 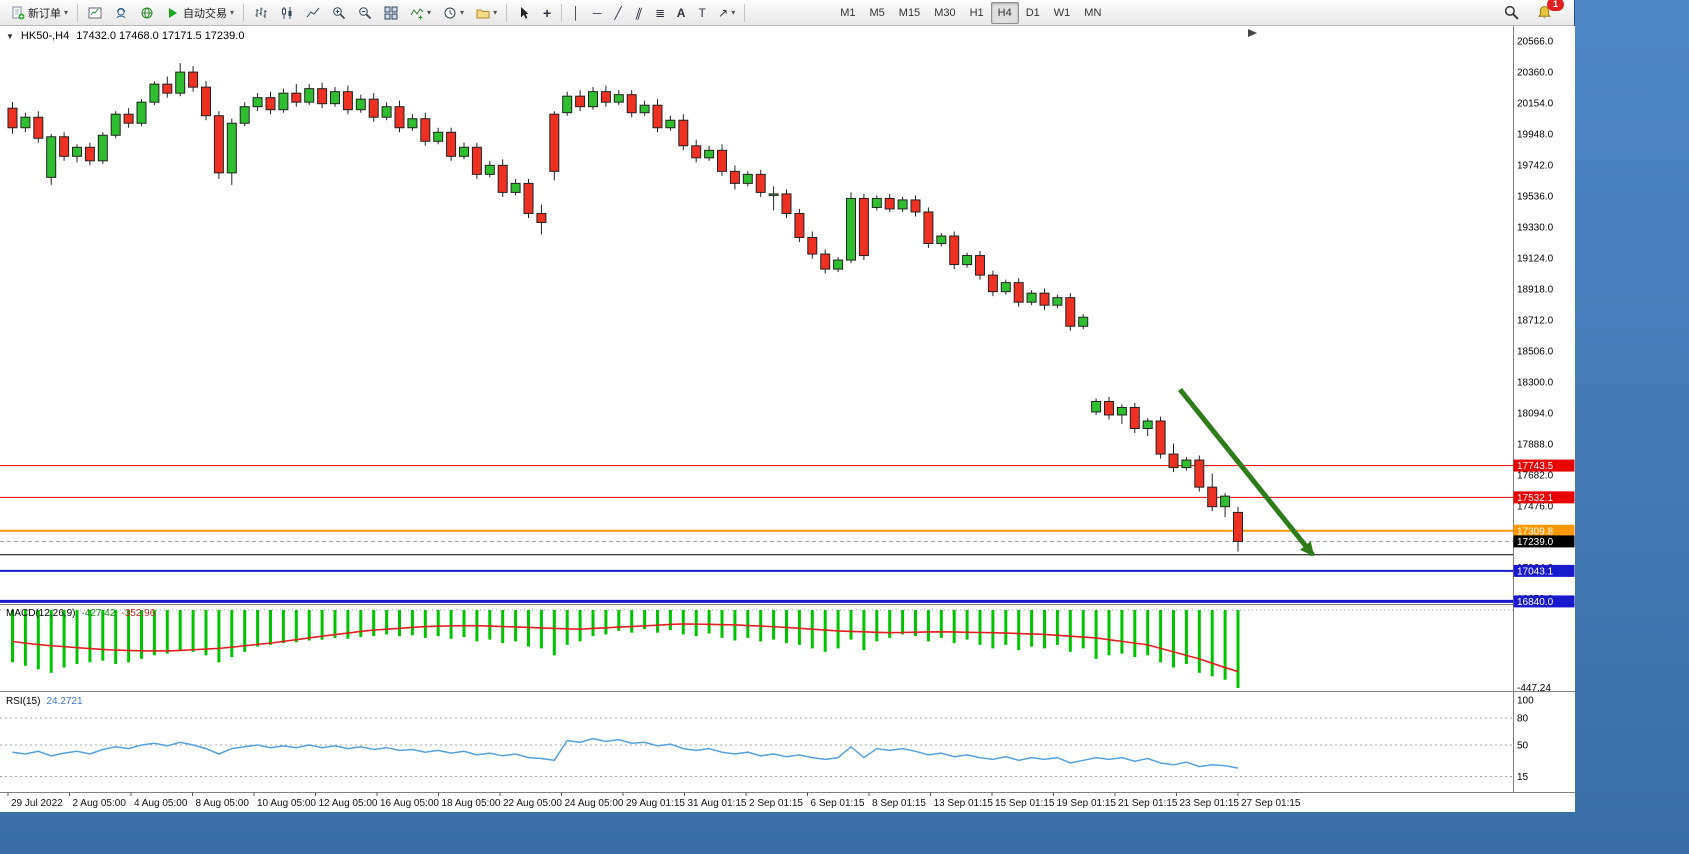 I want to click on timeframe-group: M1 M5 M15 M30 H1 H4 D1 W1 MN, so click(x=970, y=12).